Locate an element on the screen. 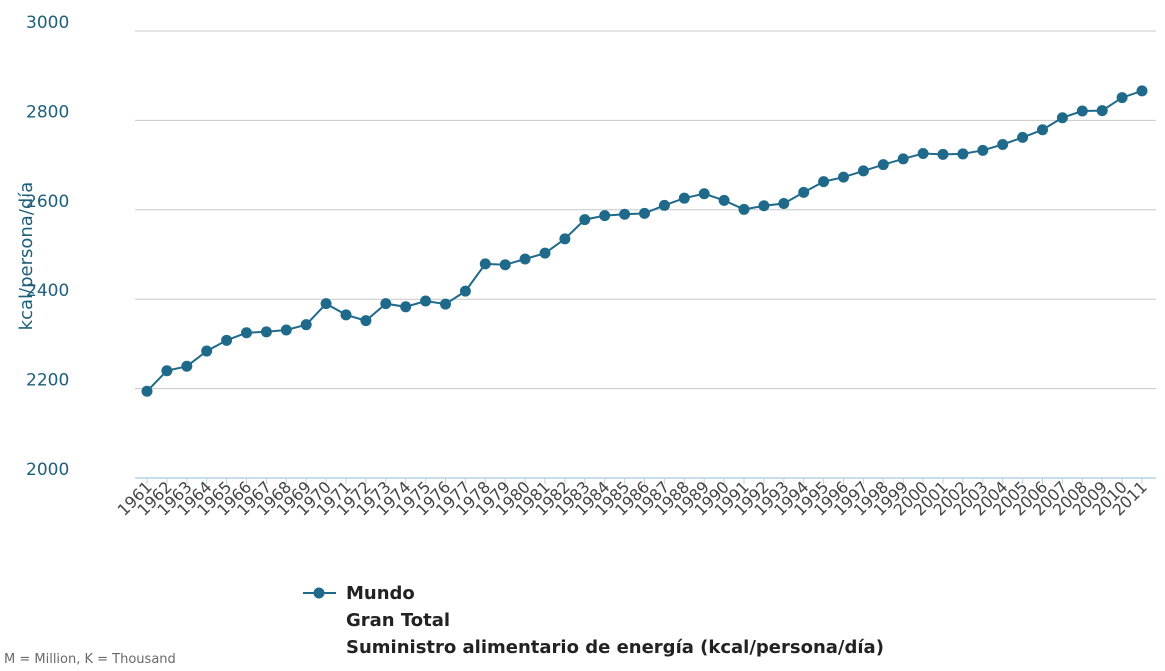  y-tick-label: 2800 is located at coordinates (47, 112).